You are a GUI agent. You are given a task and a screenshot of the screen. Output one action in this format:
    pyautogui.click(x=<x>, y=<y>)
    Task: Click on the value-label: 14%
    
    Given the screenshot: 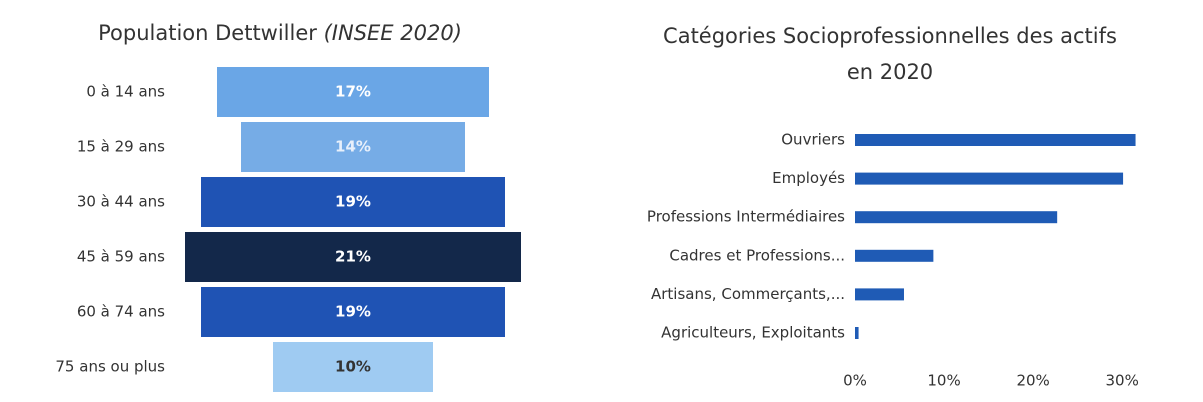 What is the action you would take?
    pyautogui.click(x=353, y=147)
    